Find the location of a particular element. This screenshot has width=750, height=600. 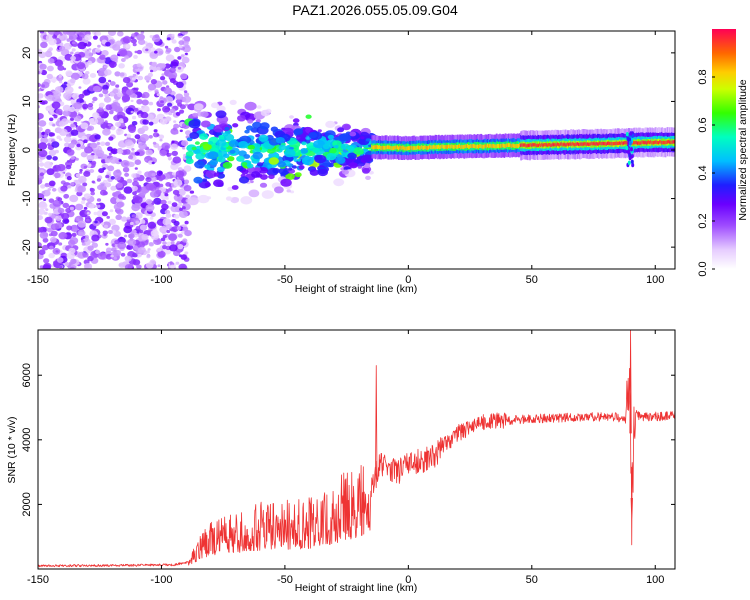

colorbar-tick-label: 0.4 is located at coordinates (703, 172).